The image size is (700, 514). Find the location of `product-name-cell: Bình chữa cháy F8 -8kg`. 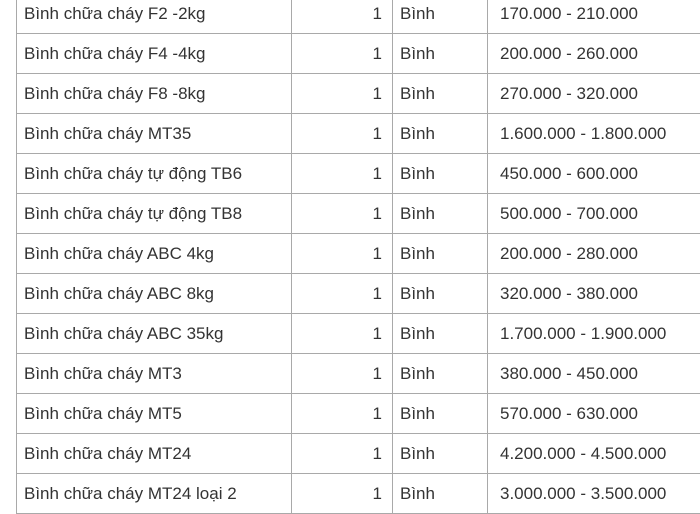

product-name-cell: Bình chữa cháy F8 -8kg is located at coordinates (154, 93).